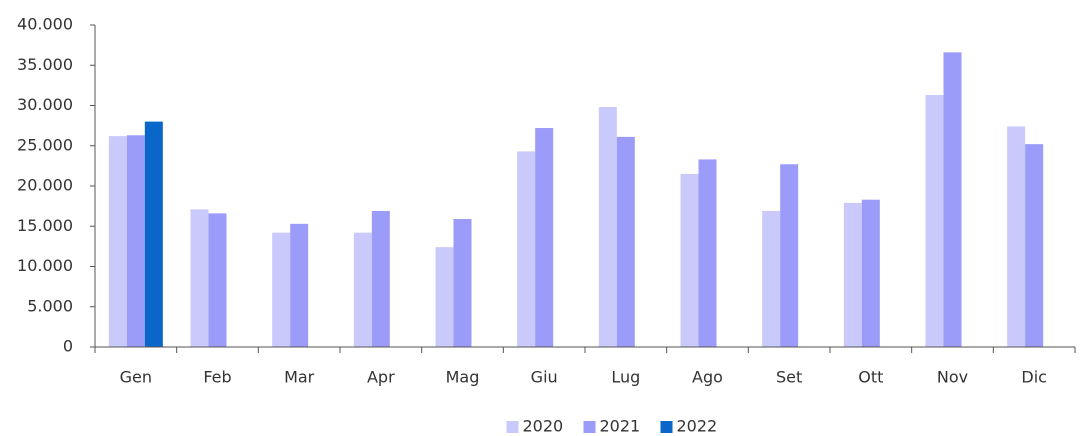 This screenshot has width=1081, height=436. What do you see at coordinates (217, 377) in the screenshot?
I see `x-tick-label: Feb` at bounding box center [217, 377].